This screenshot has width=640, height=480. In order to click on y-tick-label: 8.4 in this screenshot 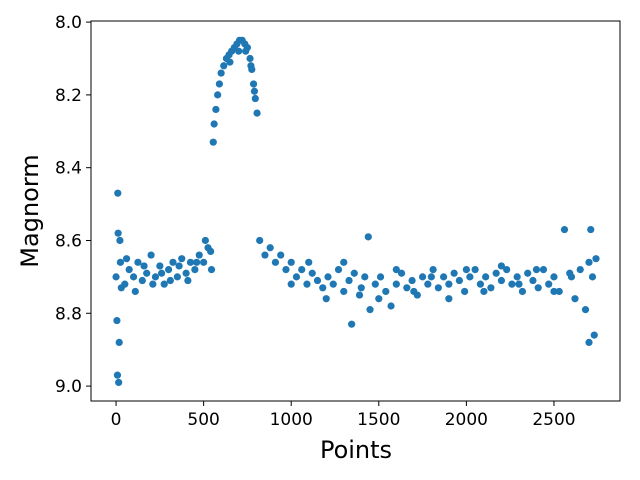, I will do `click(68, 169)`.